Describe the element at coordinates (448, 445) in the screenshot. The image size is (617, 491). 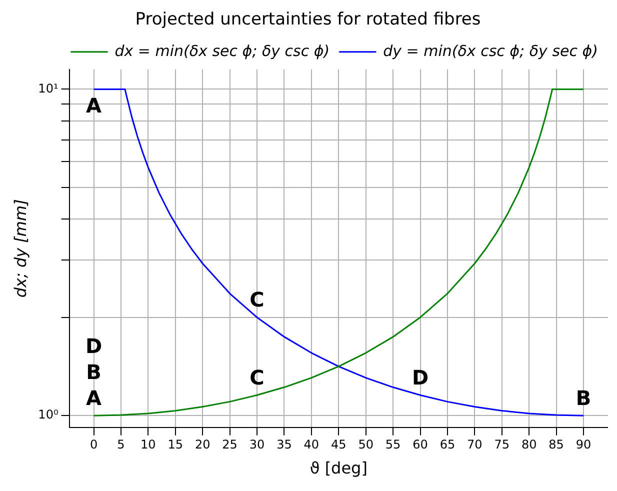
I see `x-tick-label: 65` at that location.